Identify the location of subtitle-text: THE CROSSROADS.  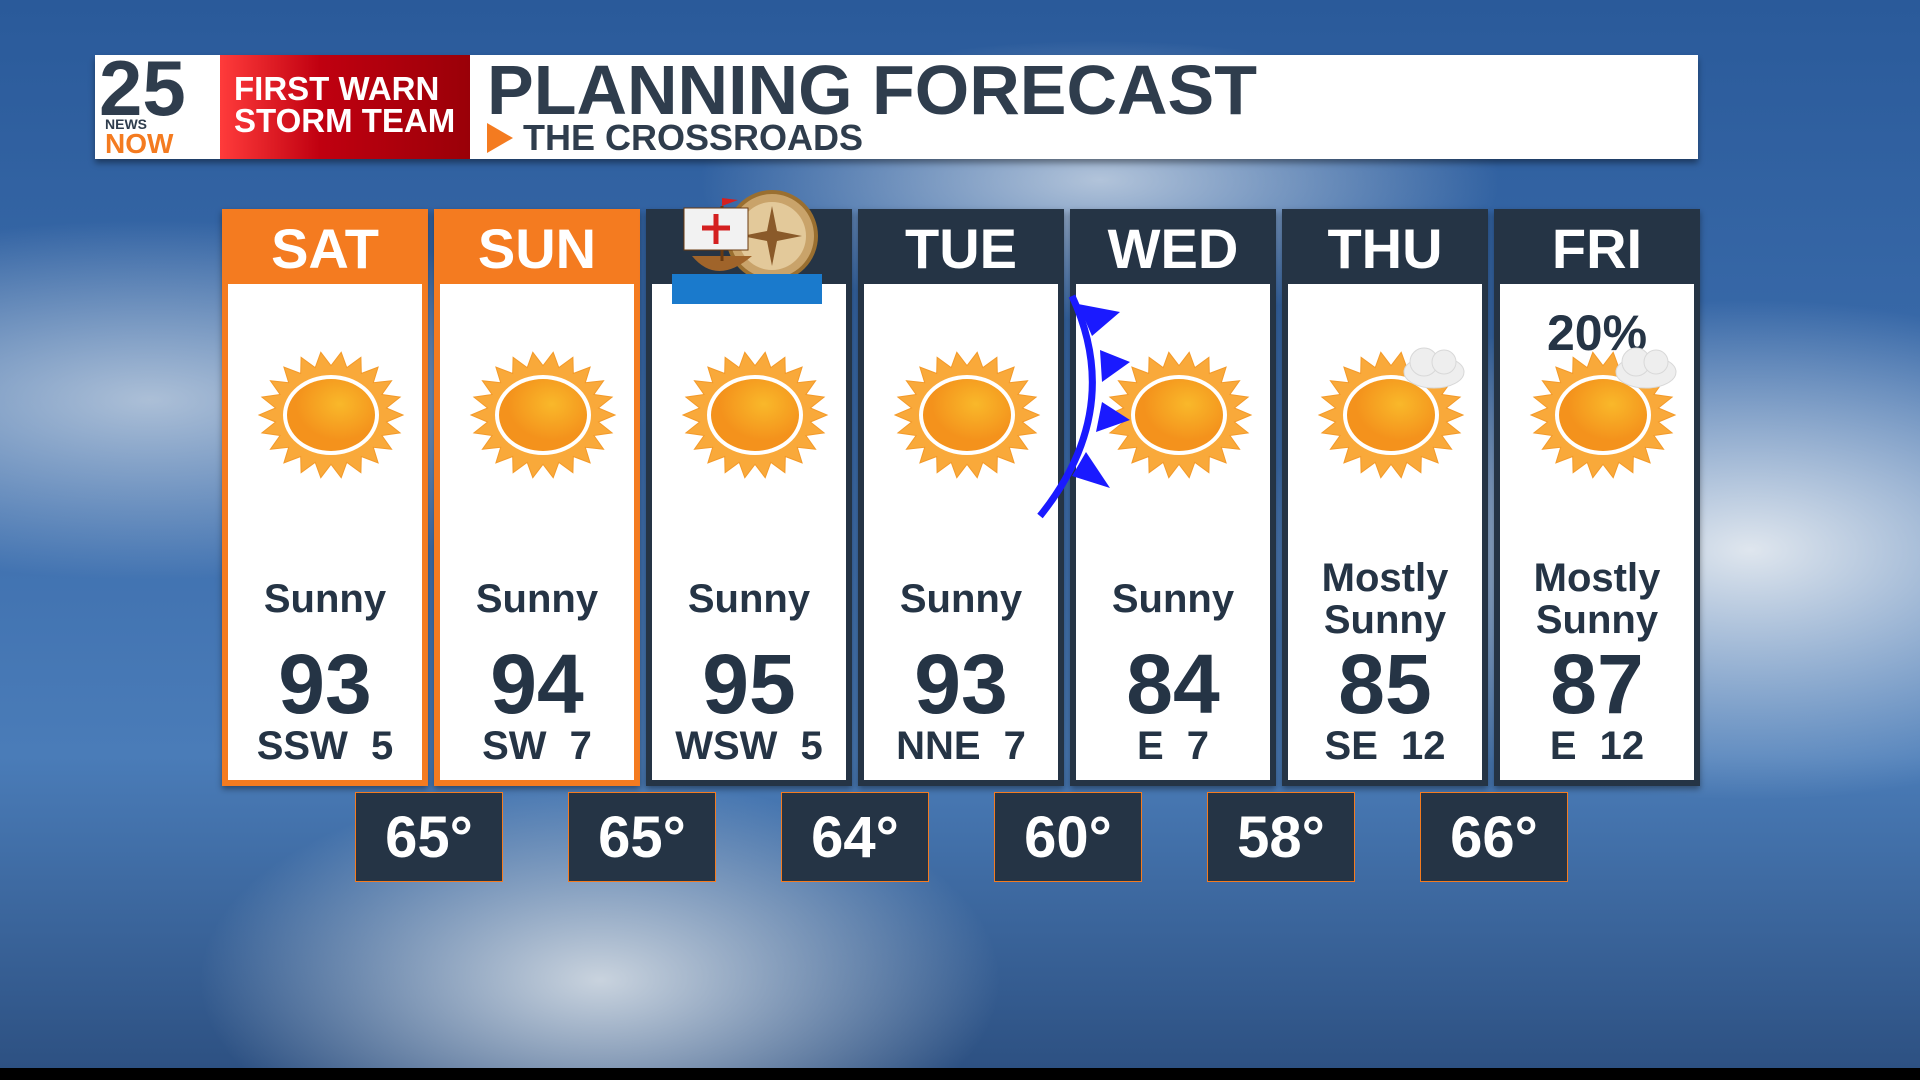
(693, 137).